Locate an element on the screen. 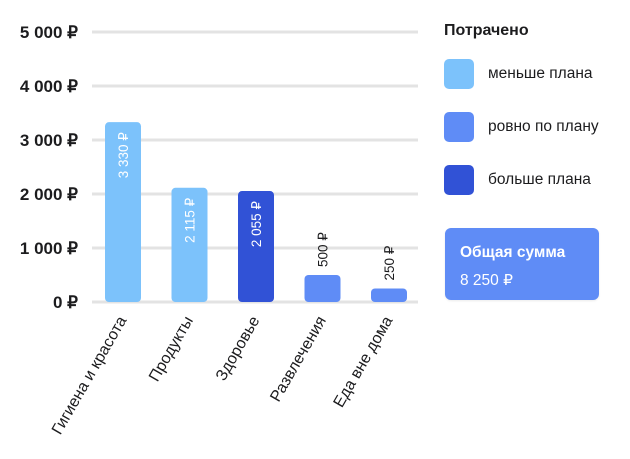 The width and height of the screenshot is (630, 459). total-sum-card: Общая сумма 8 250 ₽ is located at coordinates (522, 264).